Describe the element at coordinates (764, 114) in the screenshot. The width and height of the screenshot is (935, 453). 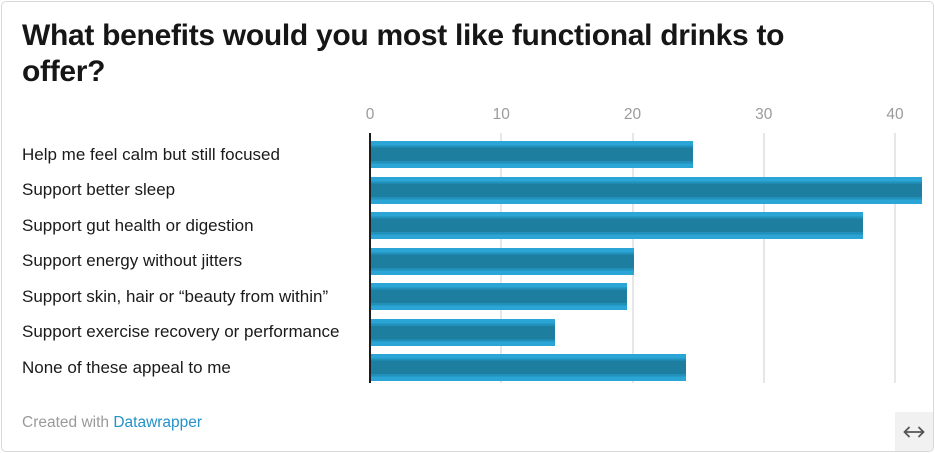
I see `axis-tick-label: 30` at that location.